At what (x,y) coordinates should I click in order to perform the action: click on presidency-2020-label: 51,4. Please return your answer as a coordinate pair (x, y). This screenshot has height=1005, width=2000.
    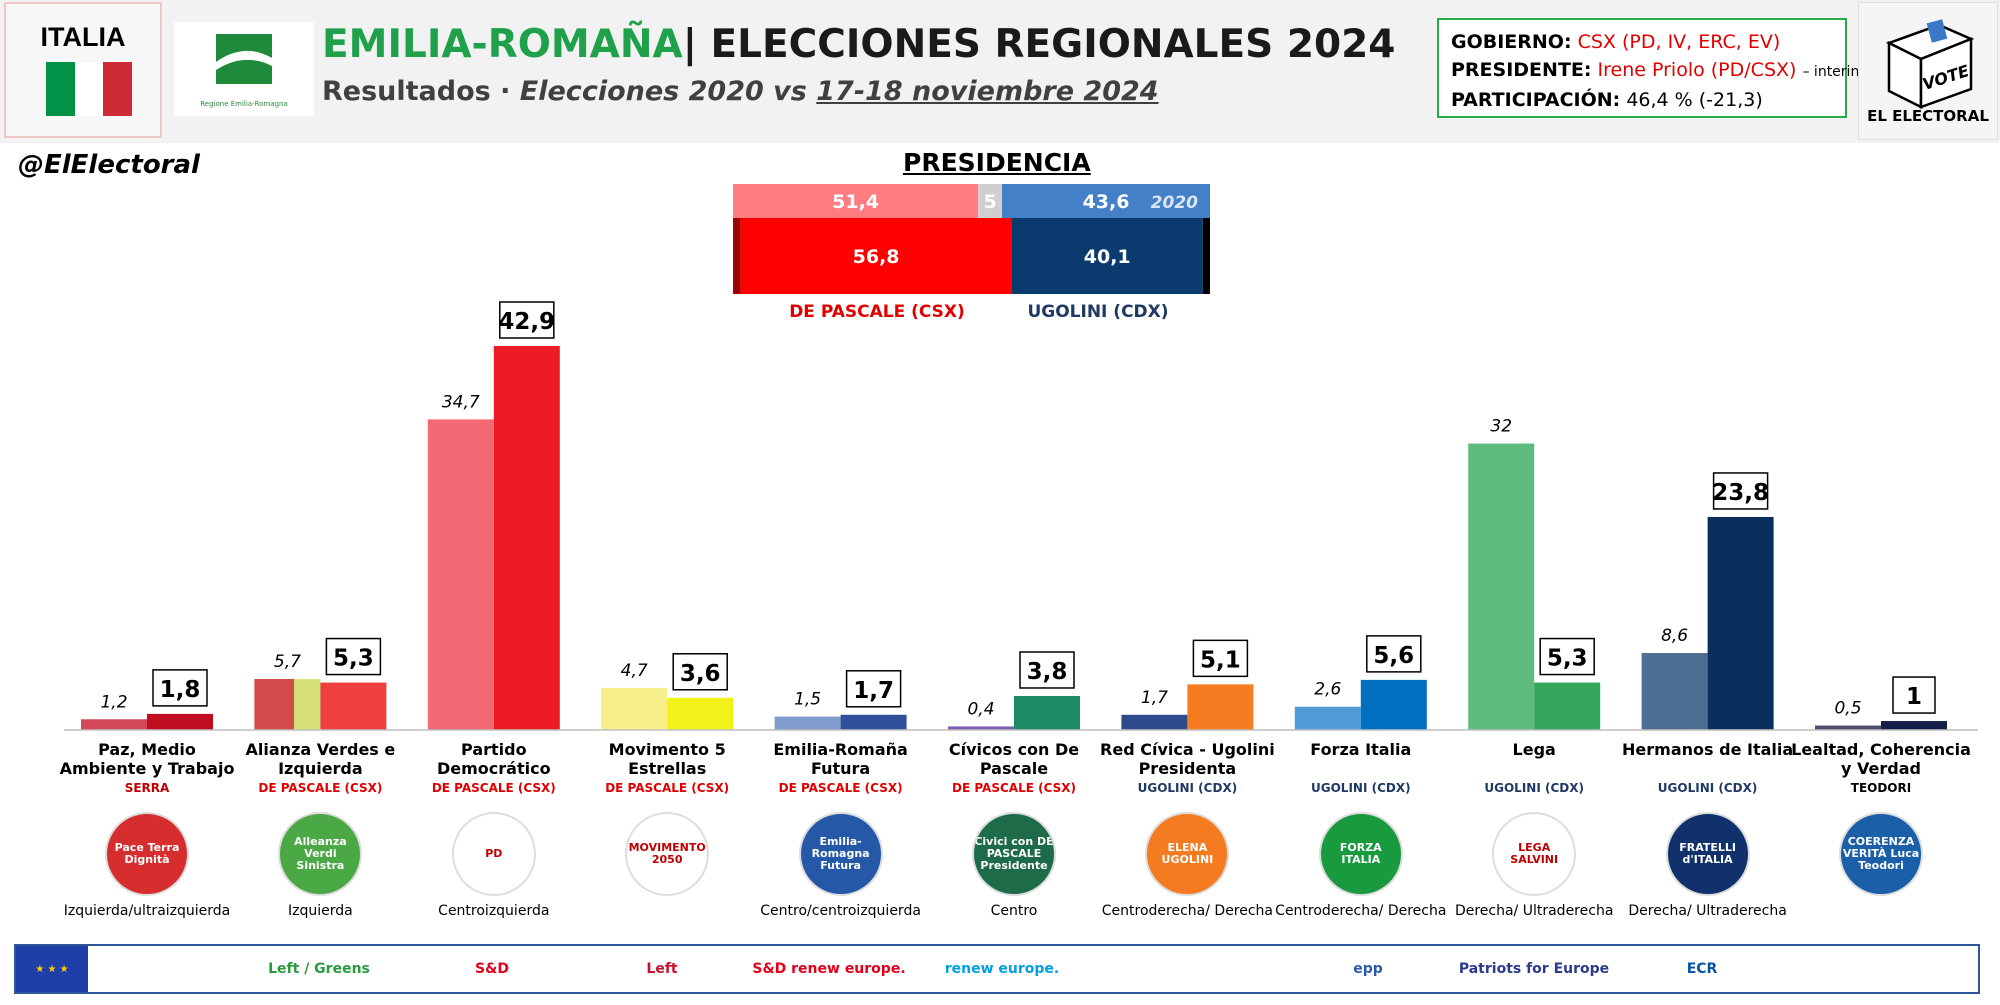
    Looking at the image, I should click on (855, 202).